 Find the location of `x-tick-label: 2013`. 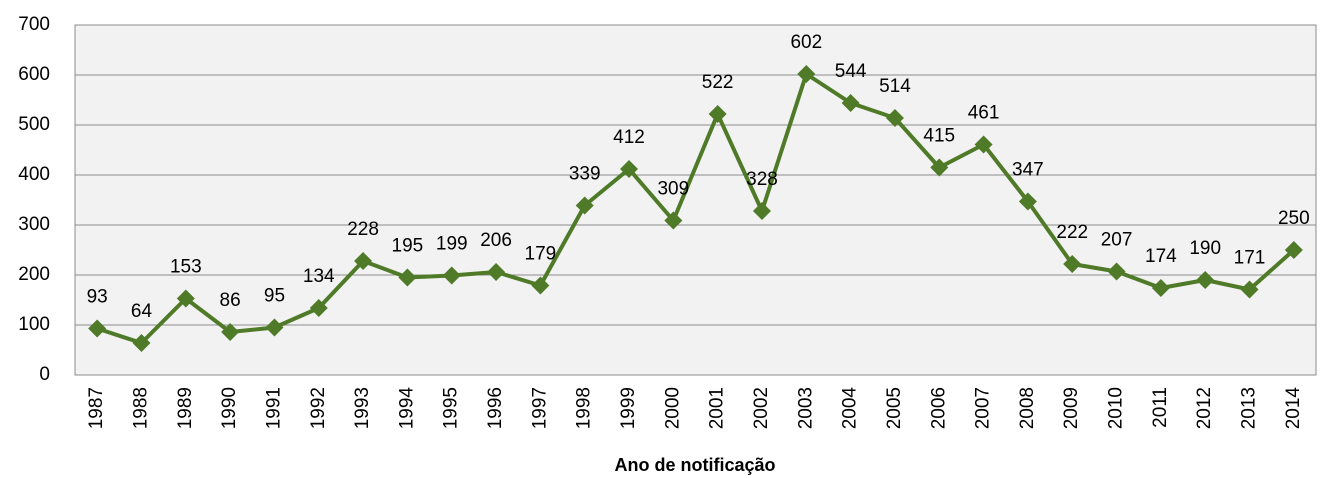

x-tick-label: 2013 is located at coordinates (1249, 408).